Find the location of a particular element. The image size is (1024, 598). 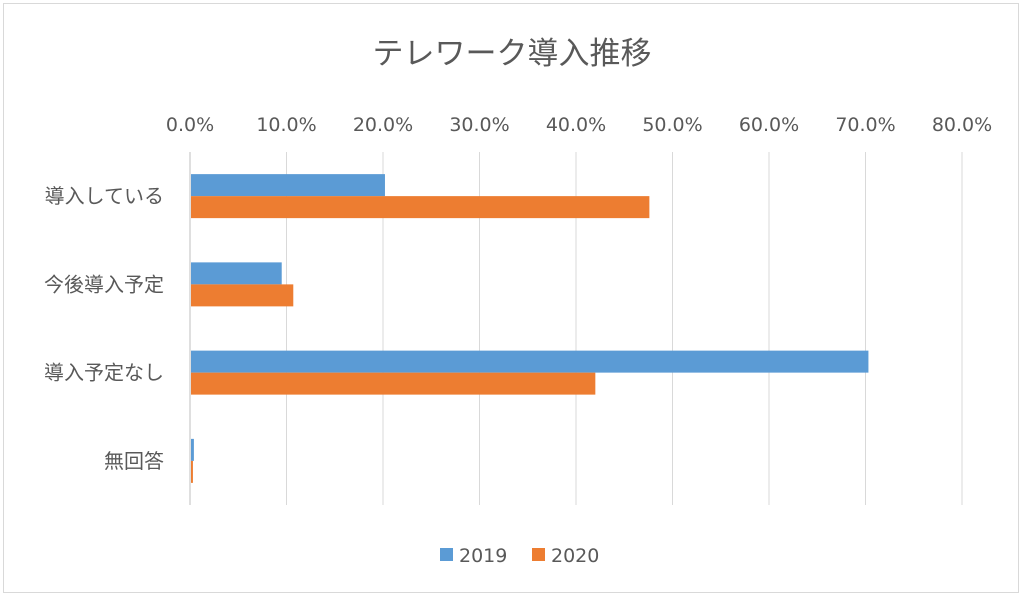

x-tick-label: 0.0% is located at coordinates (190, 125).